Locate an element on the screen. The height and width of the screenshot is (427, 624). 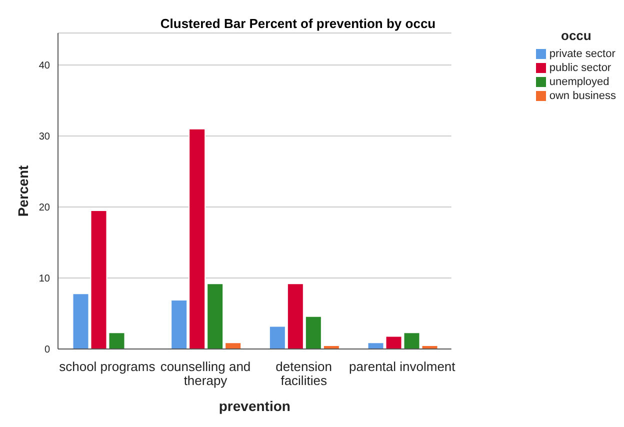
y-tick-label: 40 is located at coordinates (44, 66).